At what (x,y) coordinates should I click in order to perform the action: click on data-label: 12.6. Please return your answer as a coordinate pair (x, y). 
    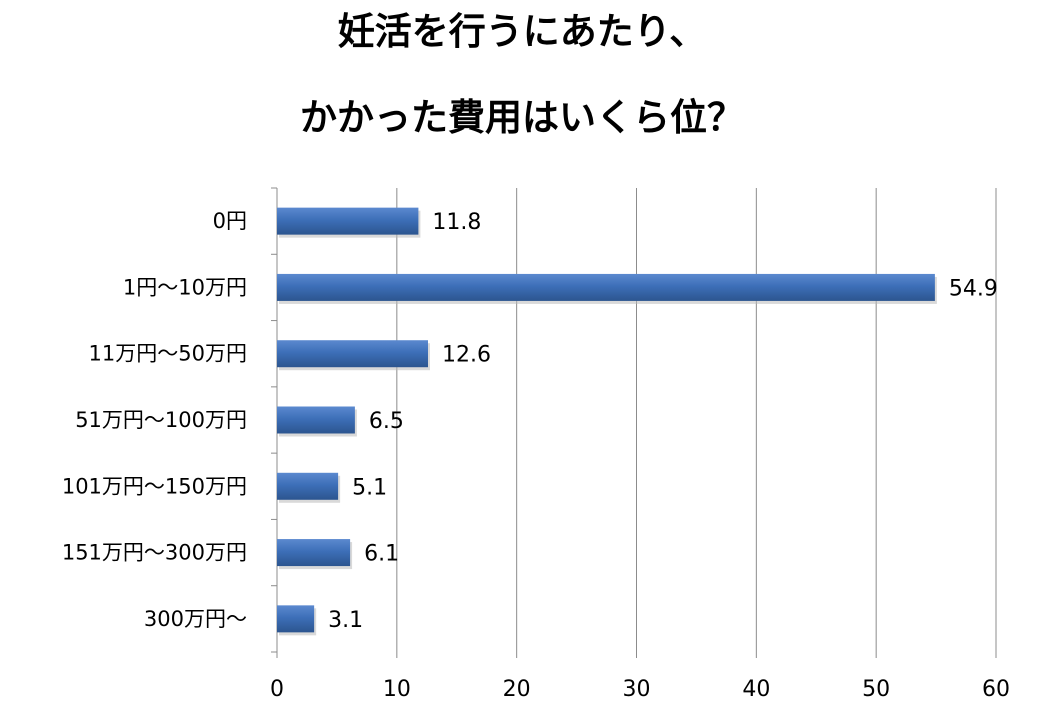
    Looking at the image, I should click on (466, 355).